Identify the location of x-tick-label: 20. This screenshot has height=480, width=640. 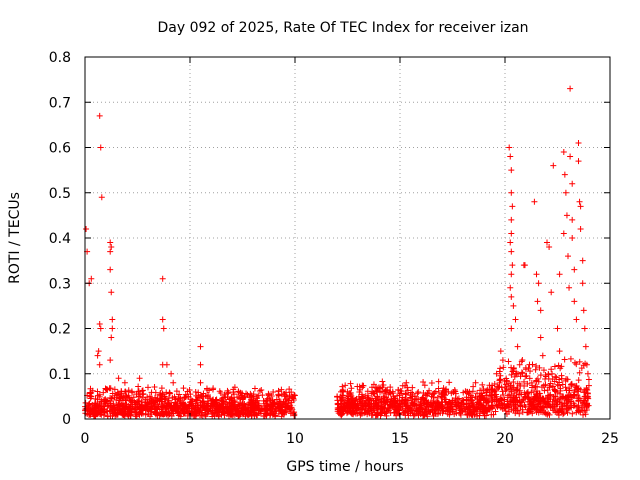
(505, 439).